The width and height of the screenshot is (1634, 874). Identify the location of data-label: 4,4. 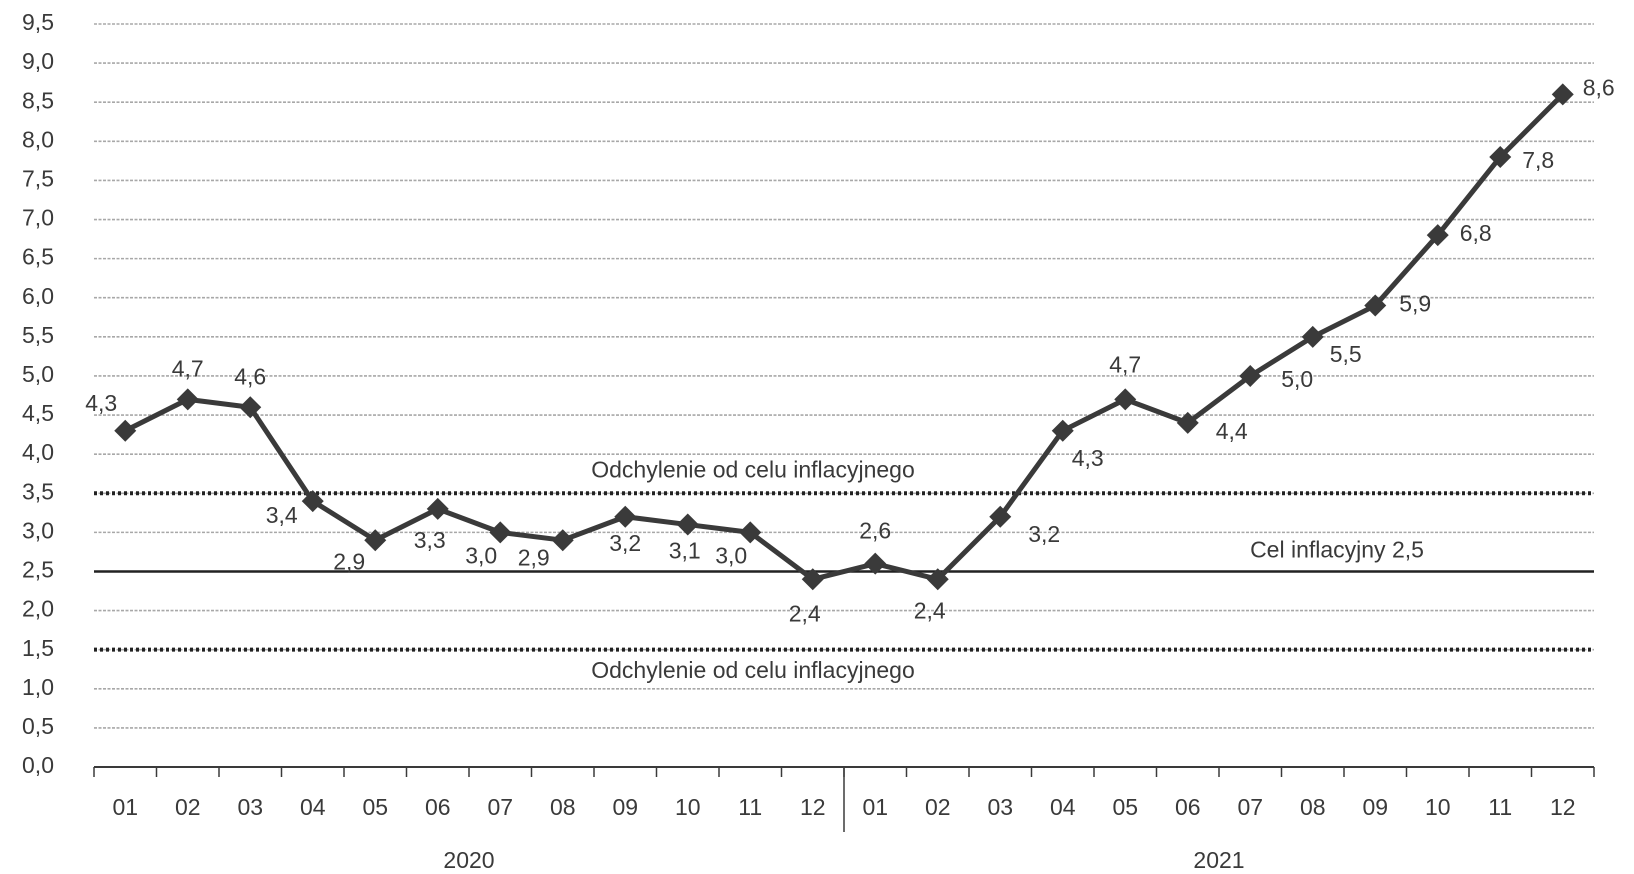
(1232, 431).